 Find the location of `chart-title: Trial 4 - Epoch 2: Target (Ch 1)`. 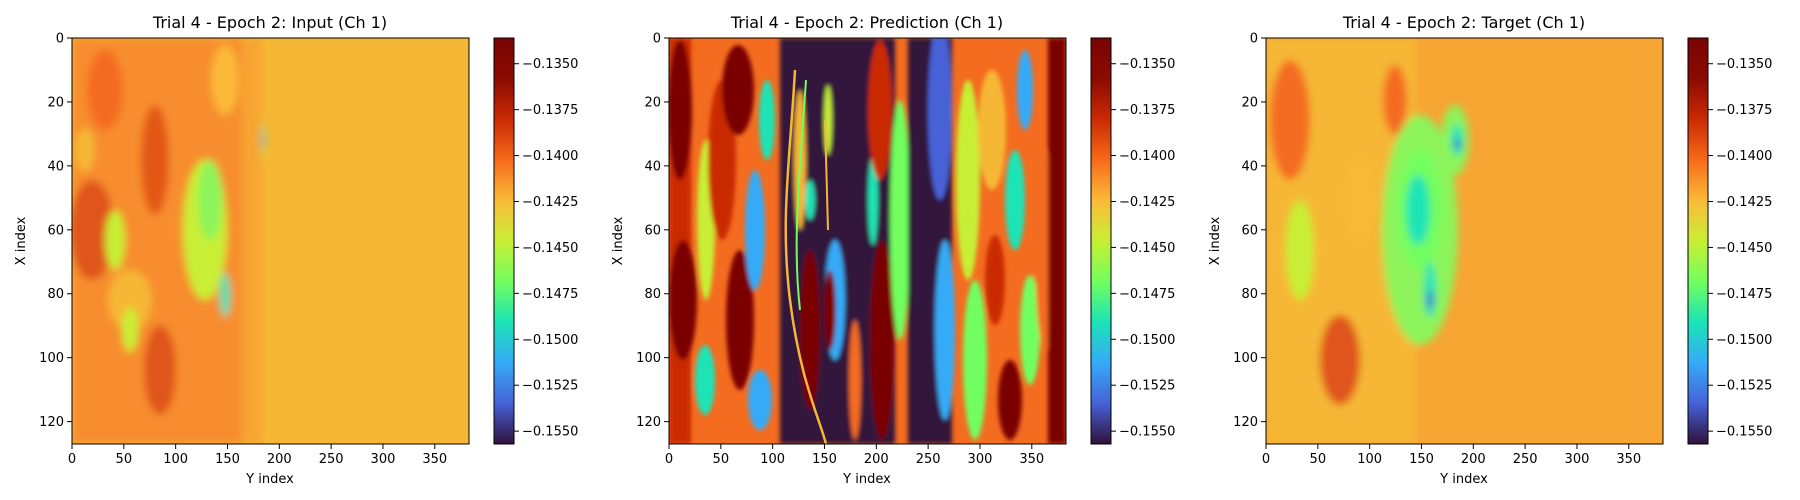

chart-title: Trial 4 - Epoch 2: Target (Ch 1) is located at coordinates (1463, 22).